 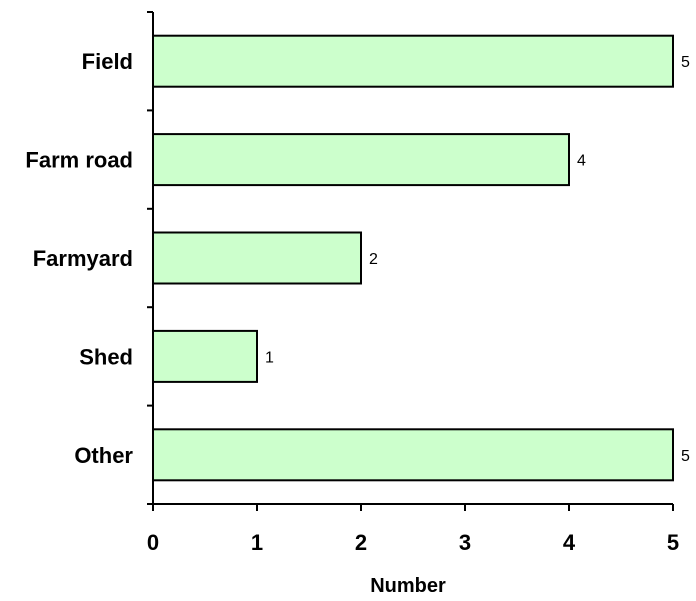 What do you see at coordinates (373, 259) in the screenshot?
I see `data-label: 2` at bounding box center [373, 259].